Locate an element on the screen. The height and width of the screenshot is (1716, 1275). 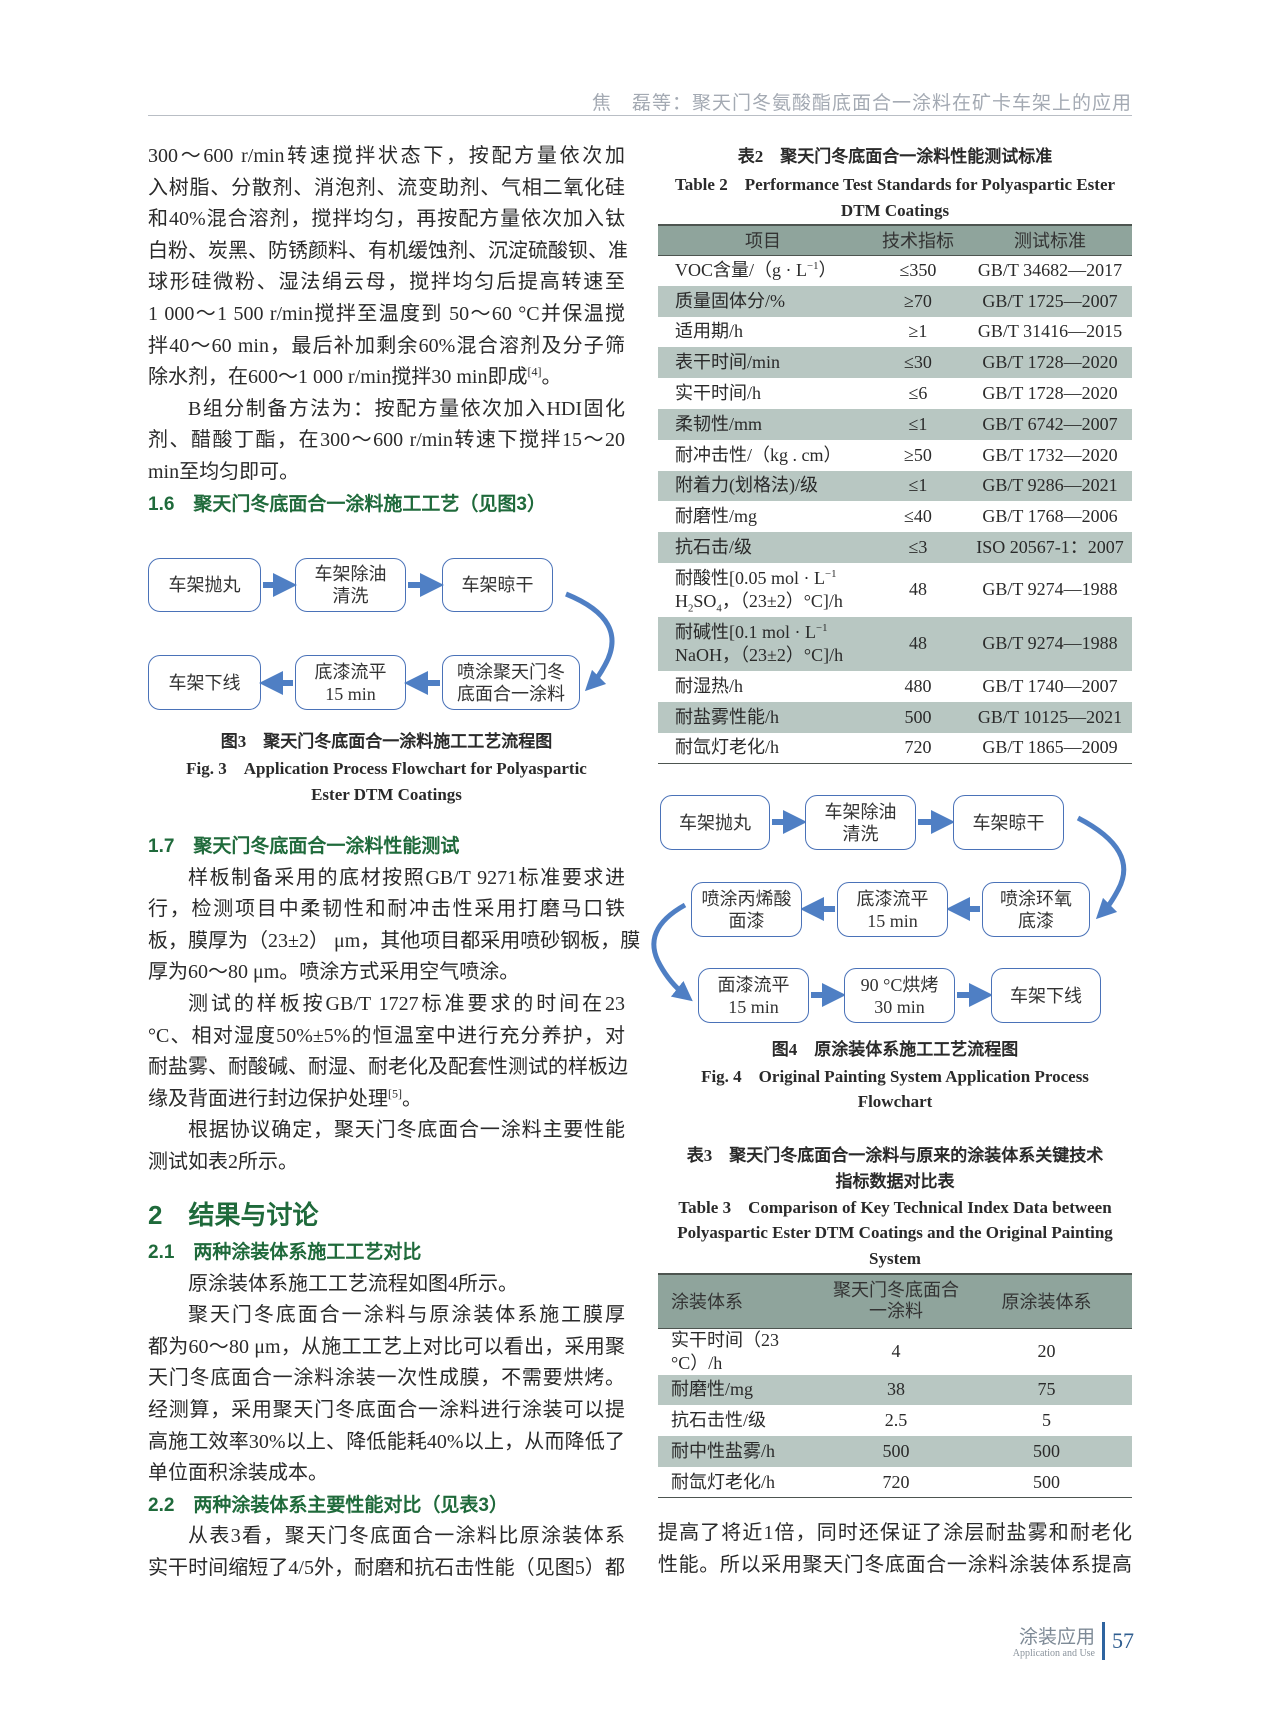
text-line: 厚为60～80 μm。喷涂方式采用空气喷涂。 is located at coordinates (334, 972).